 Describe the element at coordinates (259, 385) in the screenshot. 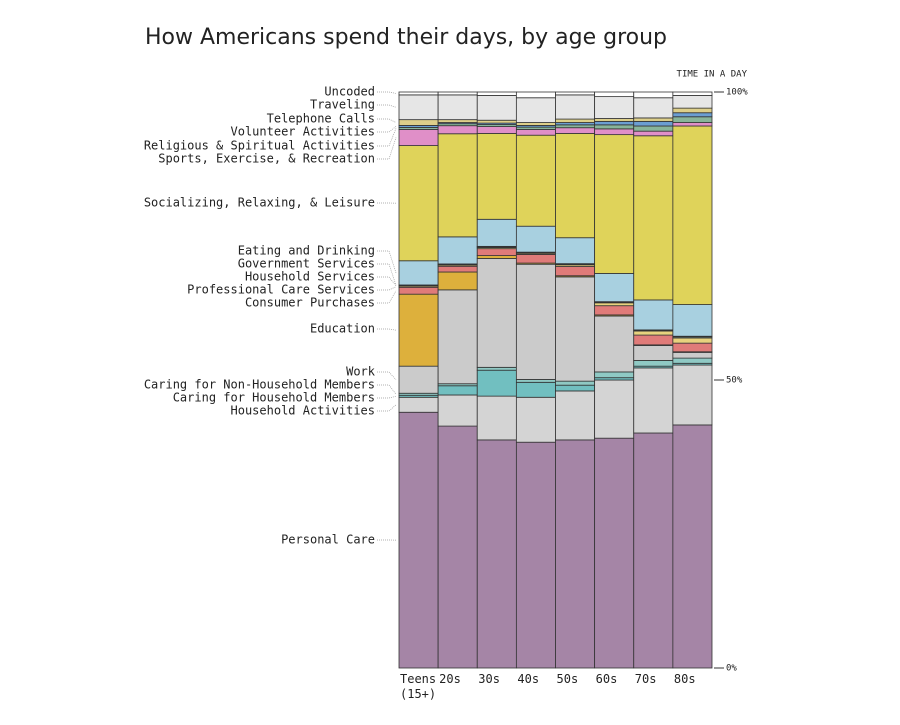

I see `legend-label: Caring for Non-Household Members` at that location.